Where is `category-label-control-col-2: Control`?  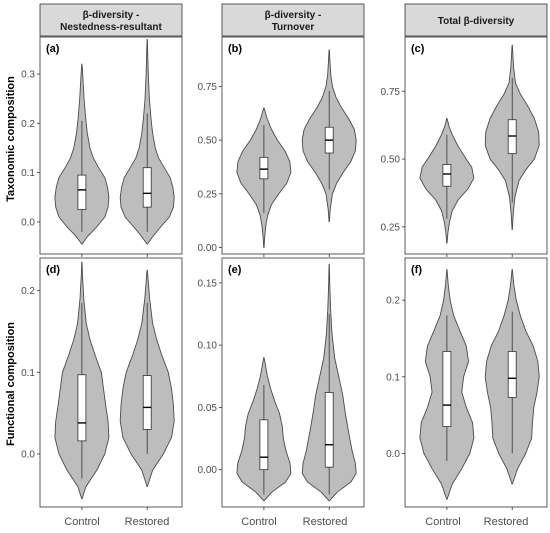 category-label-control-col-2: Control is located at coordinates (258, 522).